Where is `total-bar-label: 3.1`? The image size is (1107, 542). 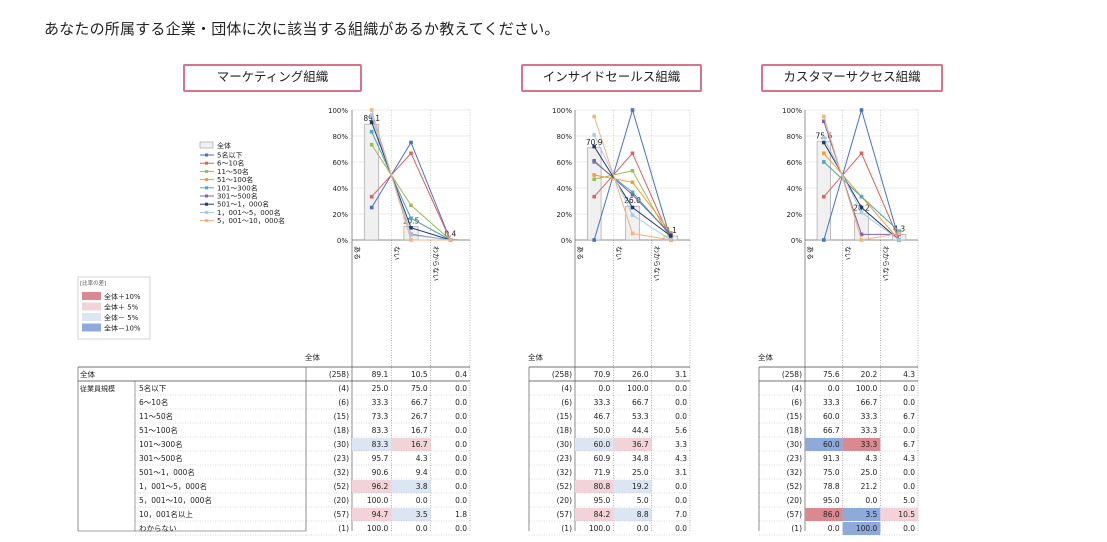
total-bar-label: 3.1 is located at coordinates (671, 230).